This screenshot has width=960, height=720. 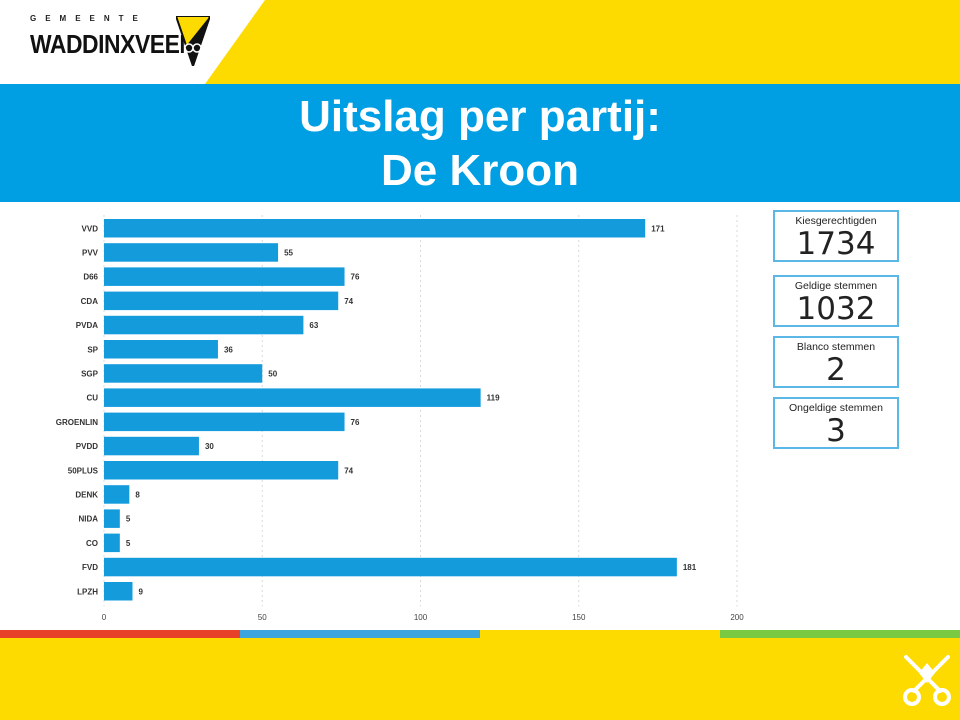 I want to click on stat-value: 1734, so click(x=836, y=244).